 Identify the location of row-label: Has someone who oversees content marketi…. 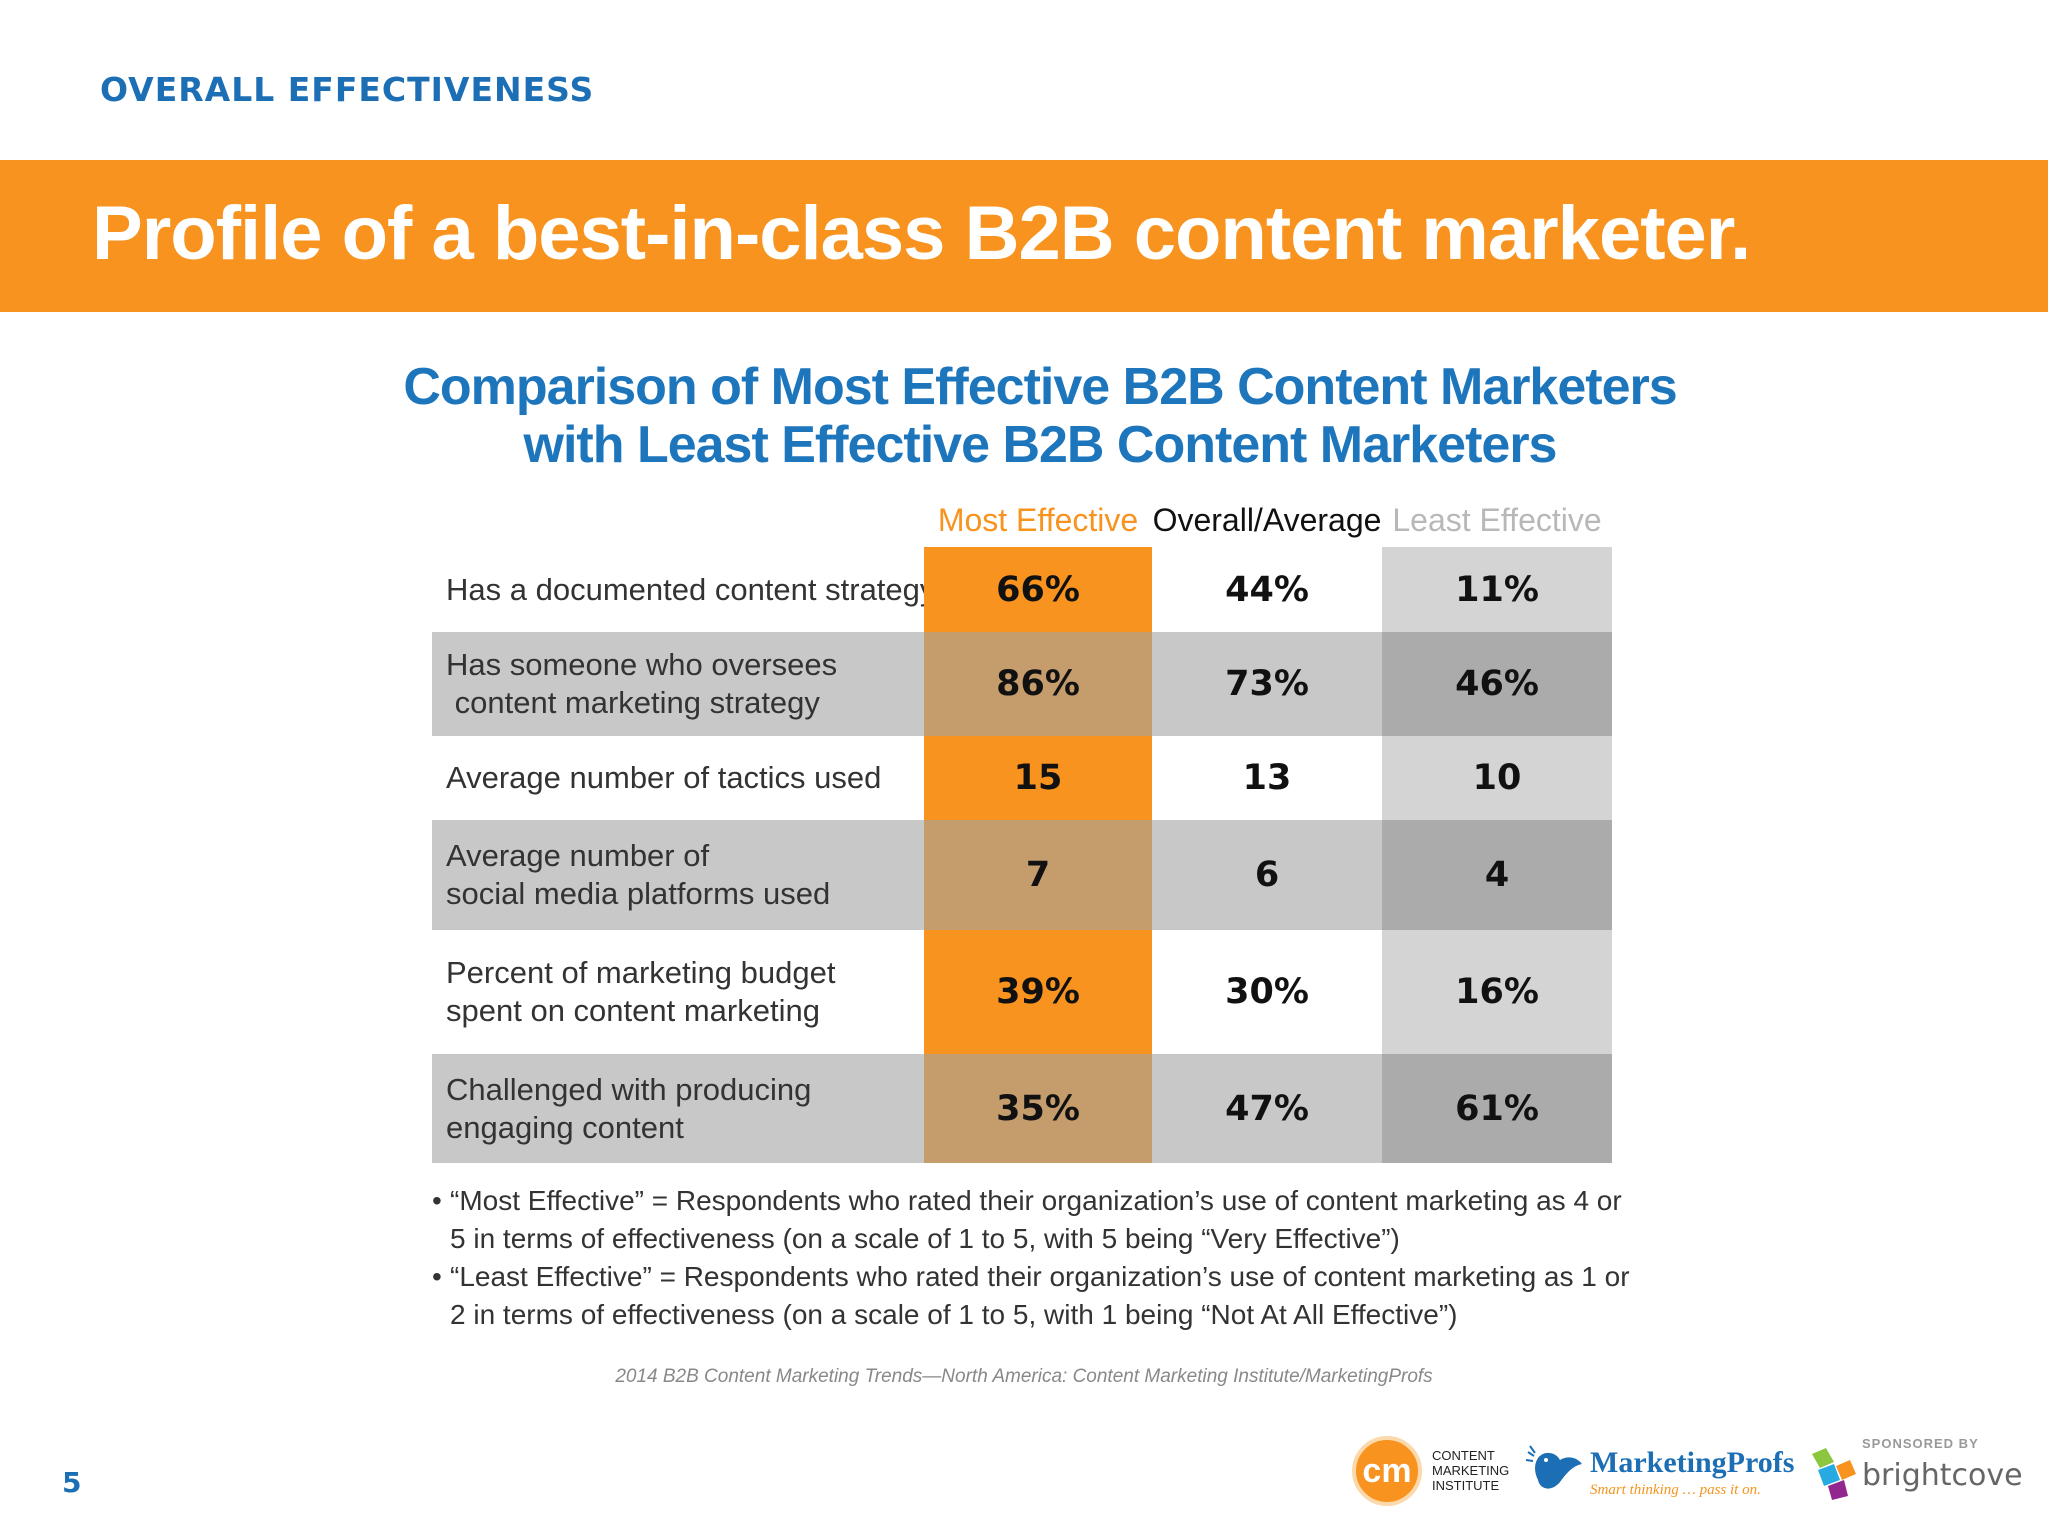
(678, 684).